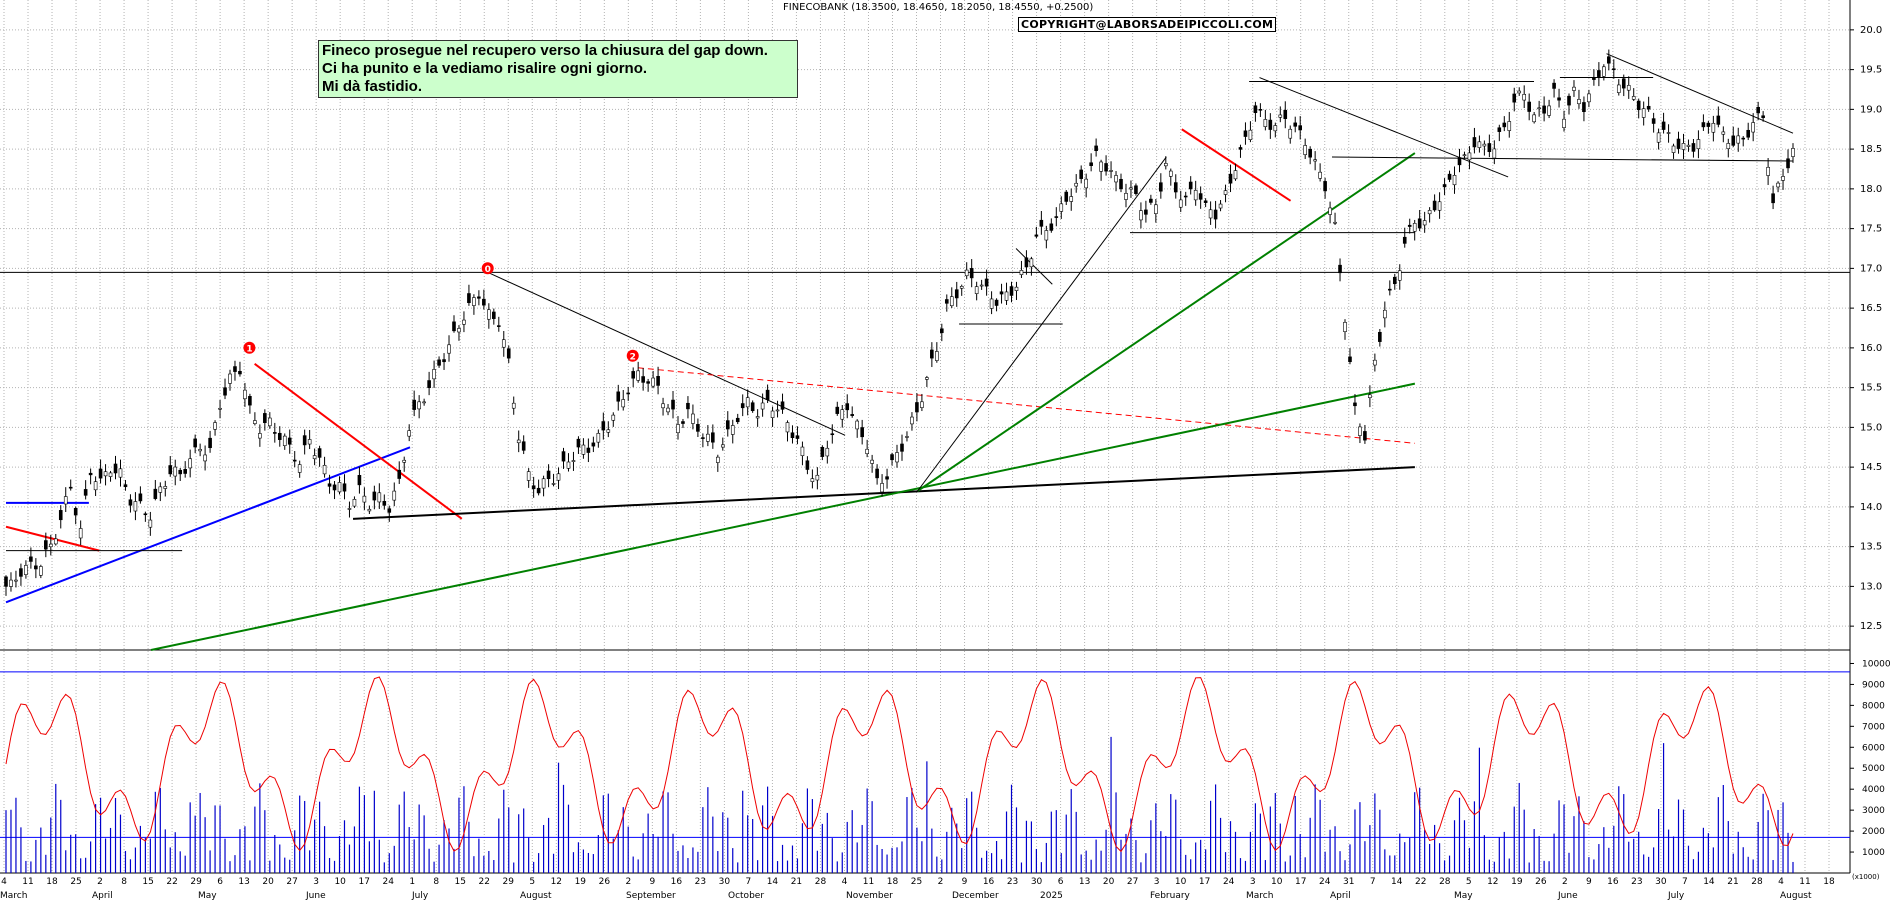  Describe the element at coordinates (1871, 30) in the screenshot. I see `y-tick-label: 20.0` at that location.